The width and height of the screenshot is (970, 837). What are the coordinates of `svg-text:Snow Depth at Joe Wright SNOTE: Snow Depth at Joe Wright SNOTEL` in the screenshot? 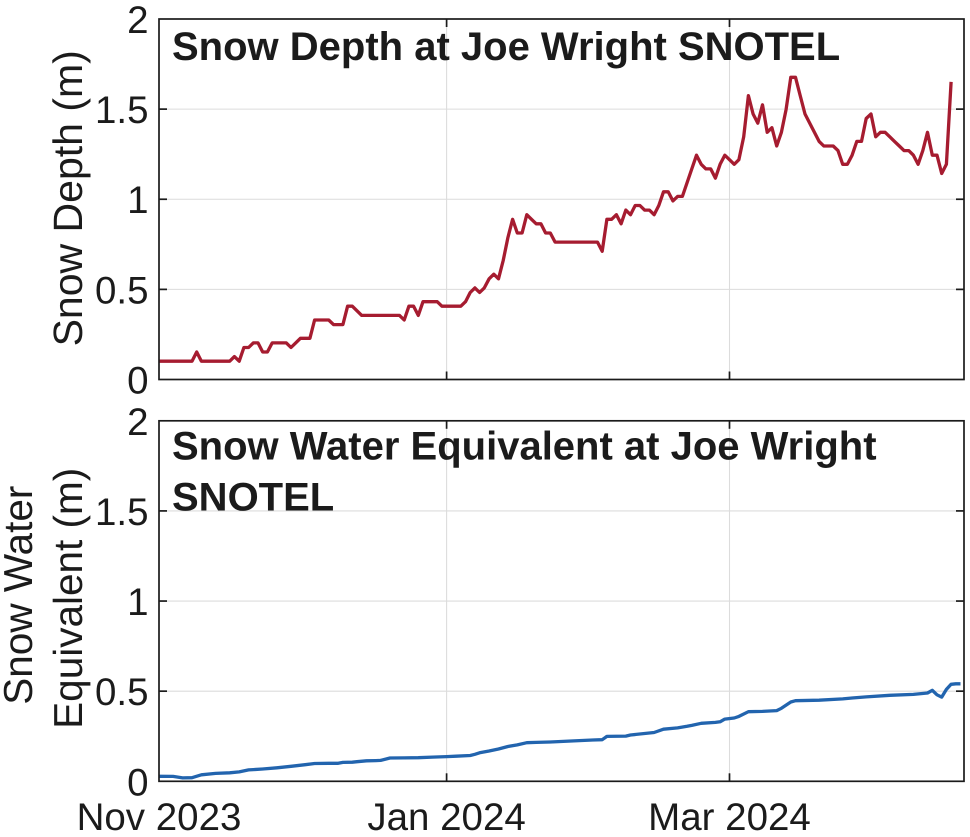 It's located at (506, 47).